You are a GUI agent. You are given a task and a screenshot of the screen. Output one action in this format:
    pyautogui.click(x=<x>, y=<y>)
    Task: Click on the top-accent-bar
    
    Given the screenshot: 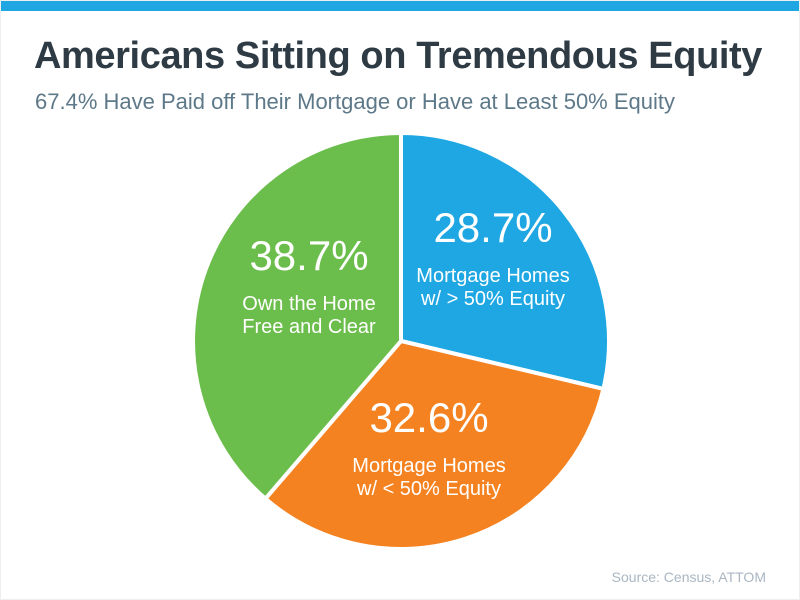 What is the action you would take?
    pyautogui.click(x=400, y=6)
    